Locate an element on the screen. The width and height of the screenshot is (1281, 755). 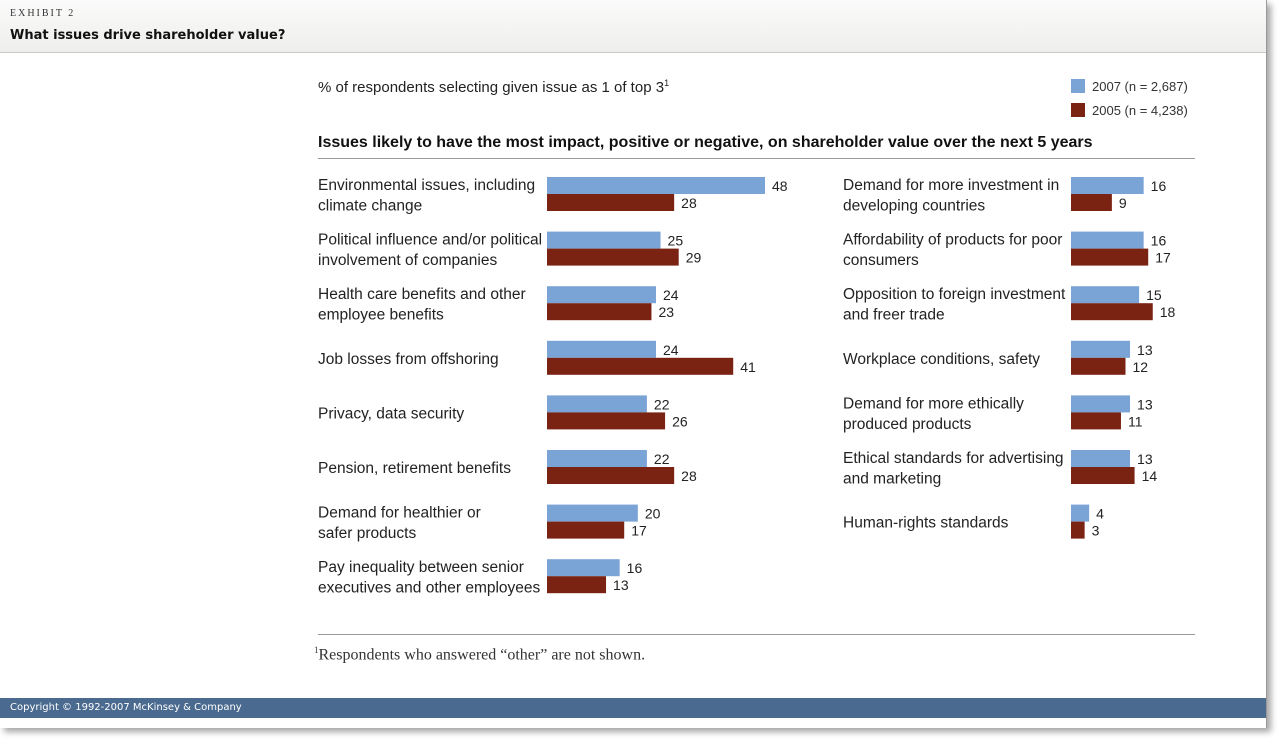
legend-label-2005: 2005 (n = 4,238) is located at coordinates (1140, 110).